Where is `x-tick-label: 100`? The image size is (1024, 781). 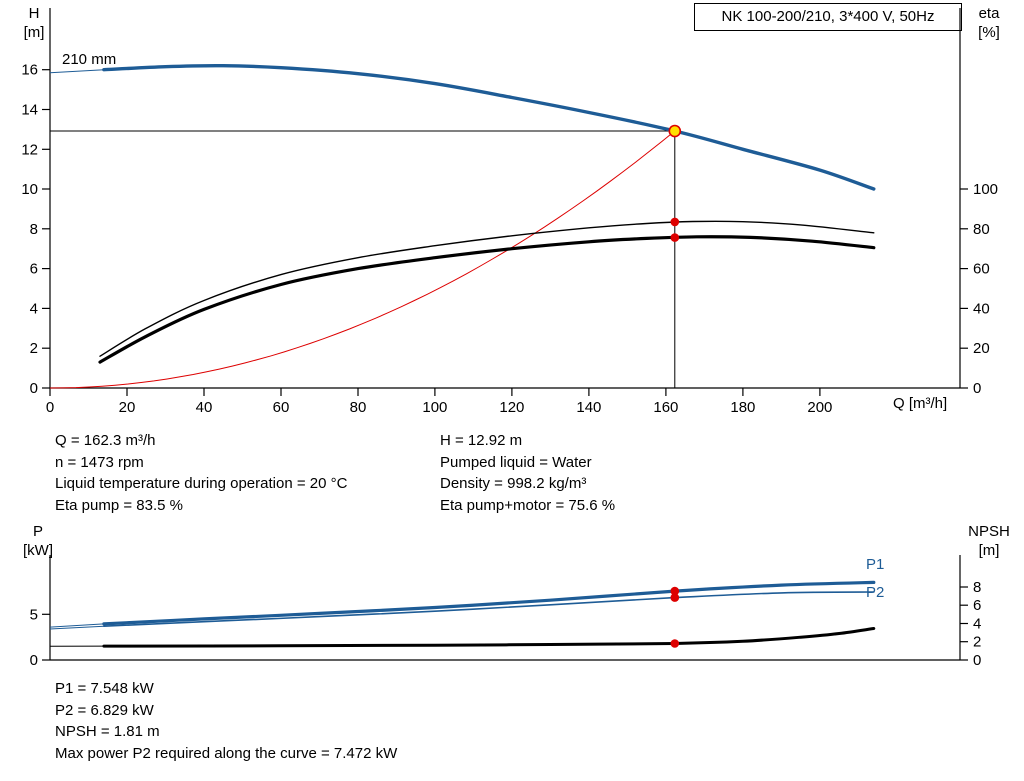 x-tick-label: 100 is located at coordinates (434, 407).